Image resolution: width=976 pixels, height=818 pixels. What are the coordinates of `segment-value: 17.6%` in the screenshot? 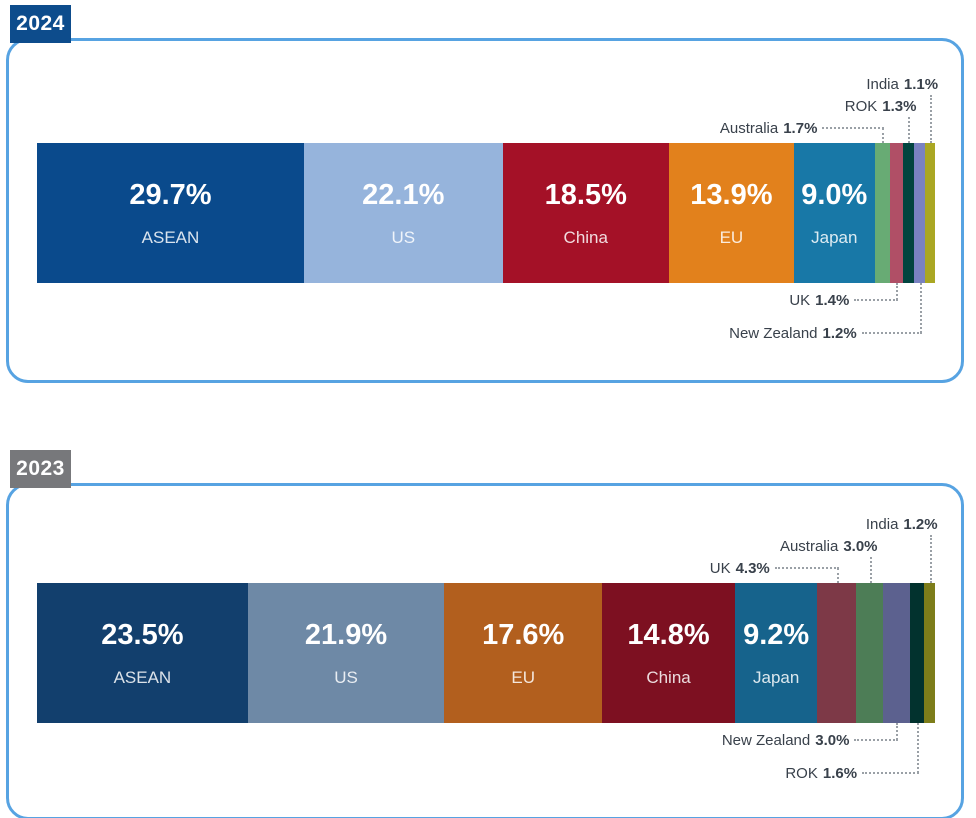 It's located at (523, 634).